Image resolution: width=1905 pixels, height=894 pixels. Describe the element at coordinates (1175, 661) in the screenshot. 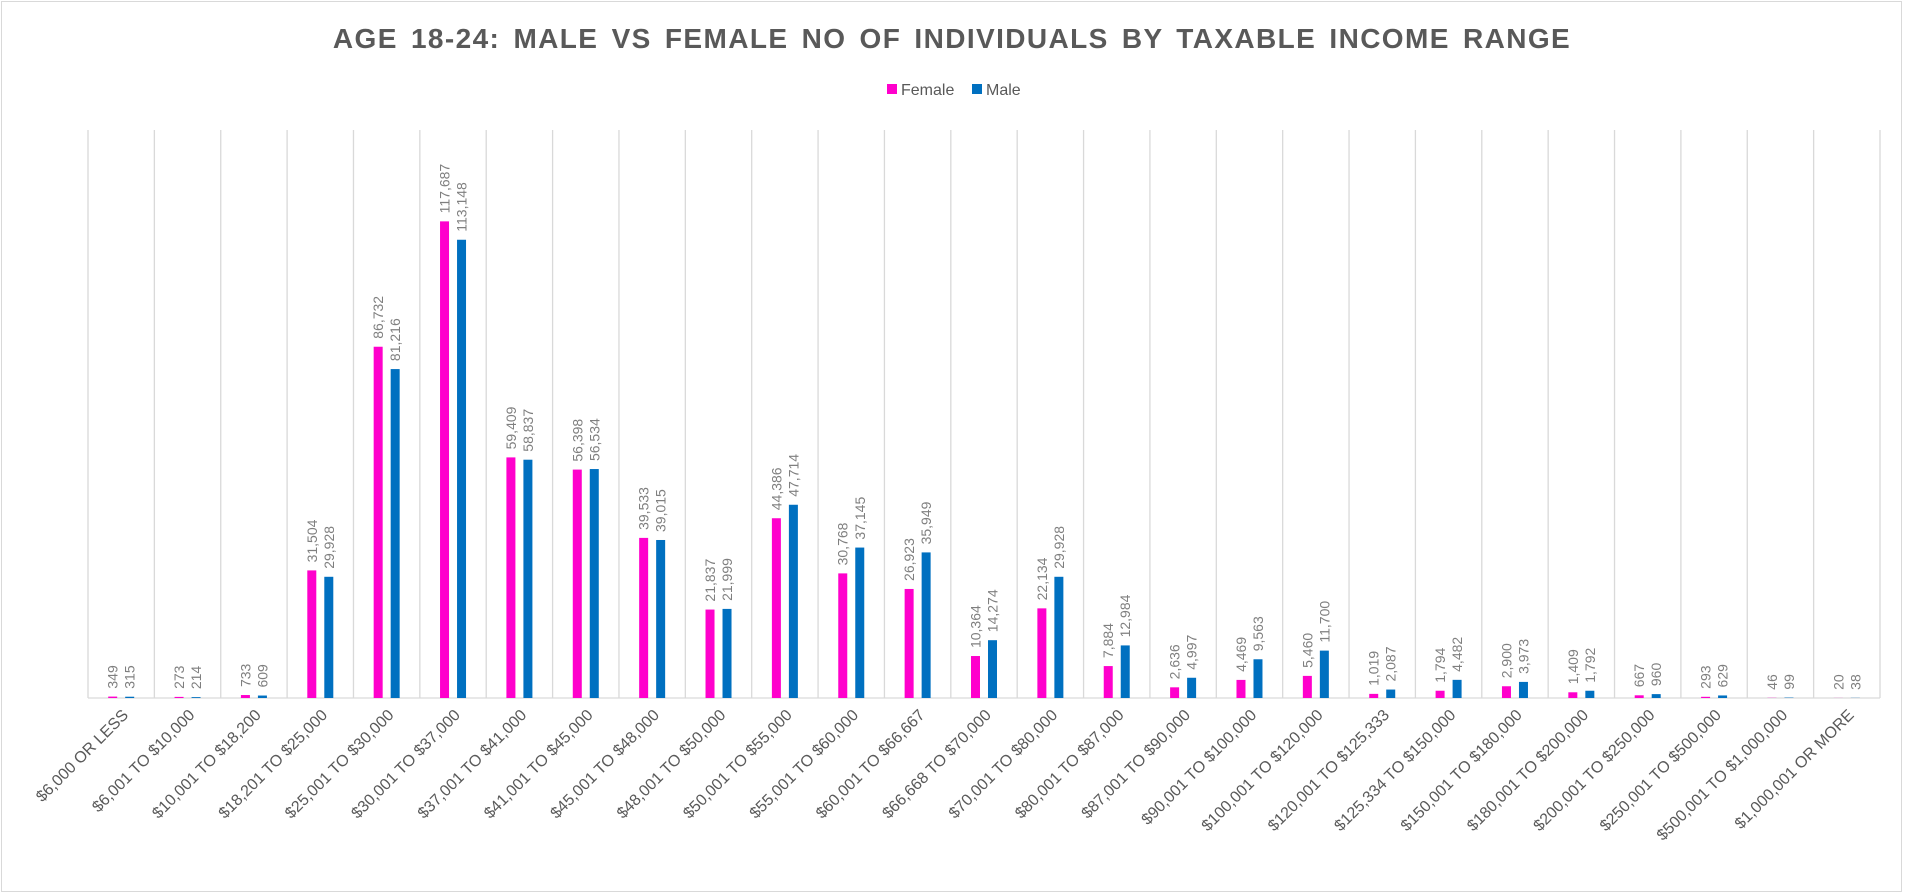

I see `value-label-female: 2,636` at that location.